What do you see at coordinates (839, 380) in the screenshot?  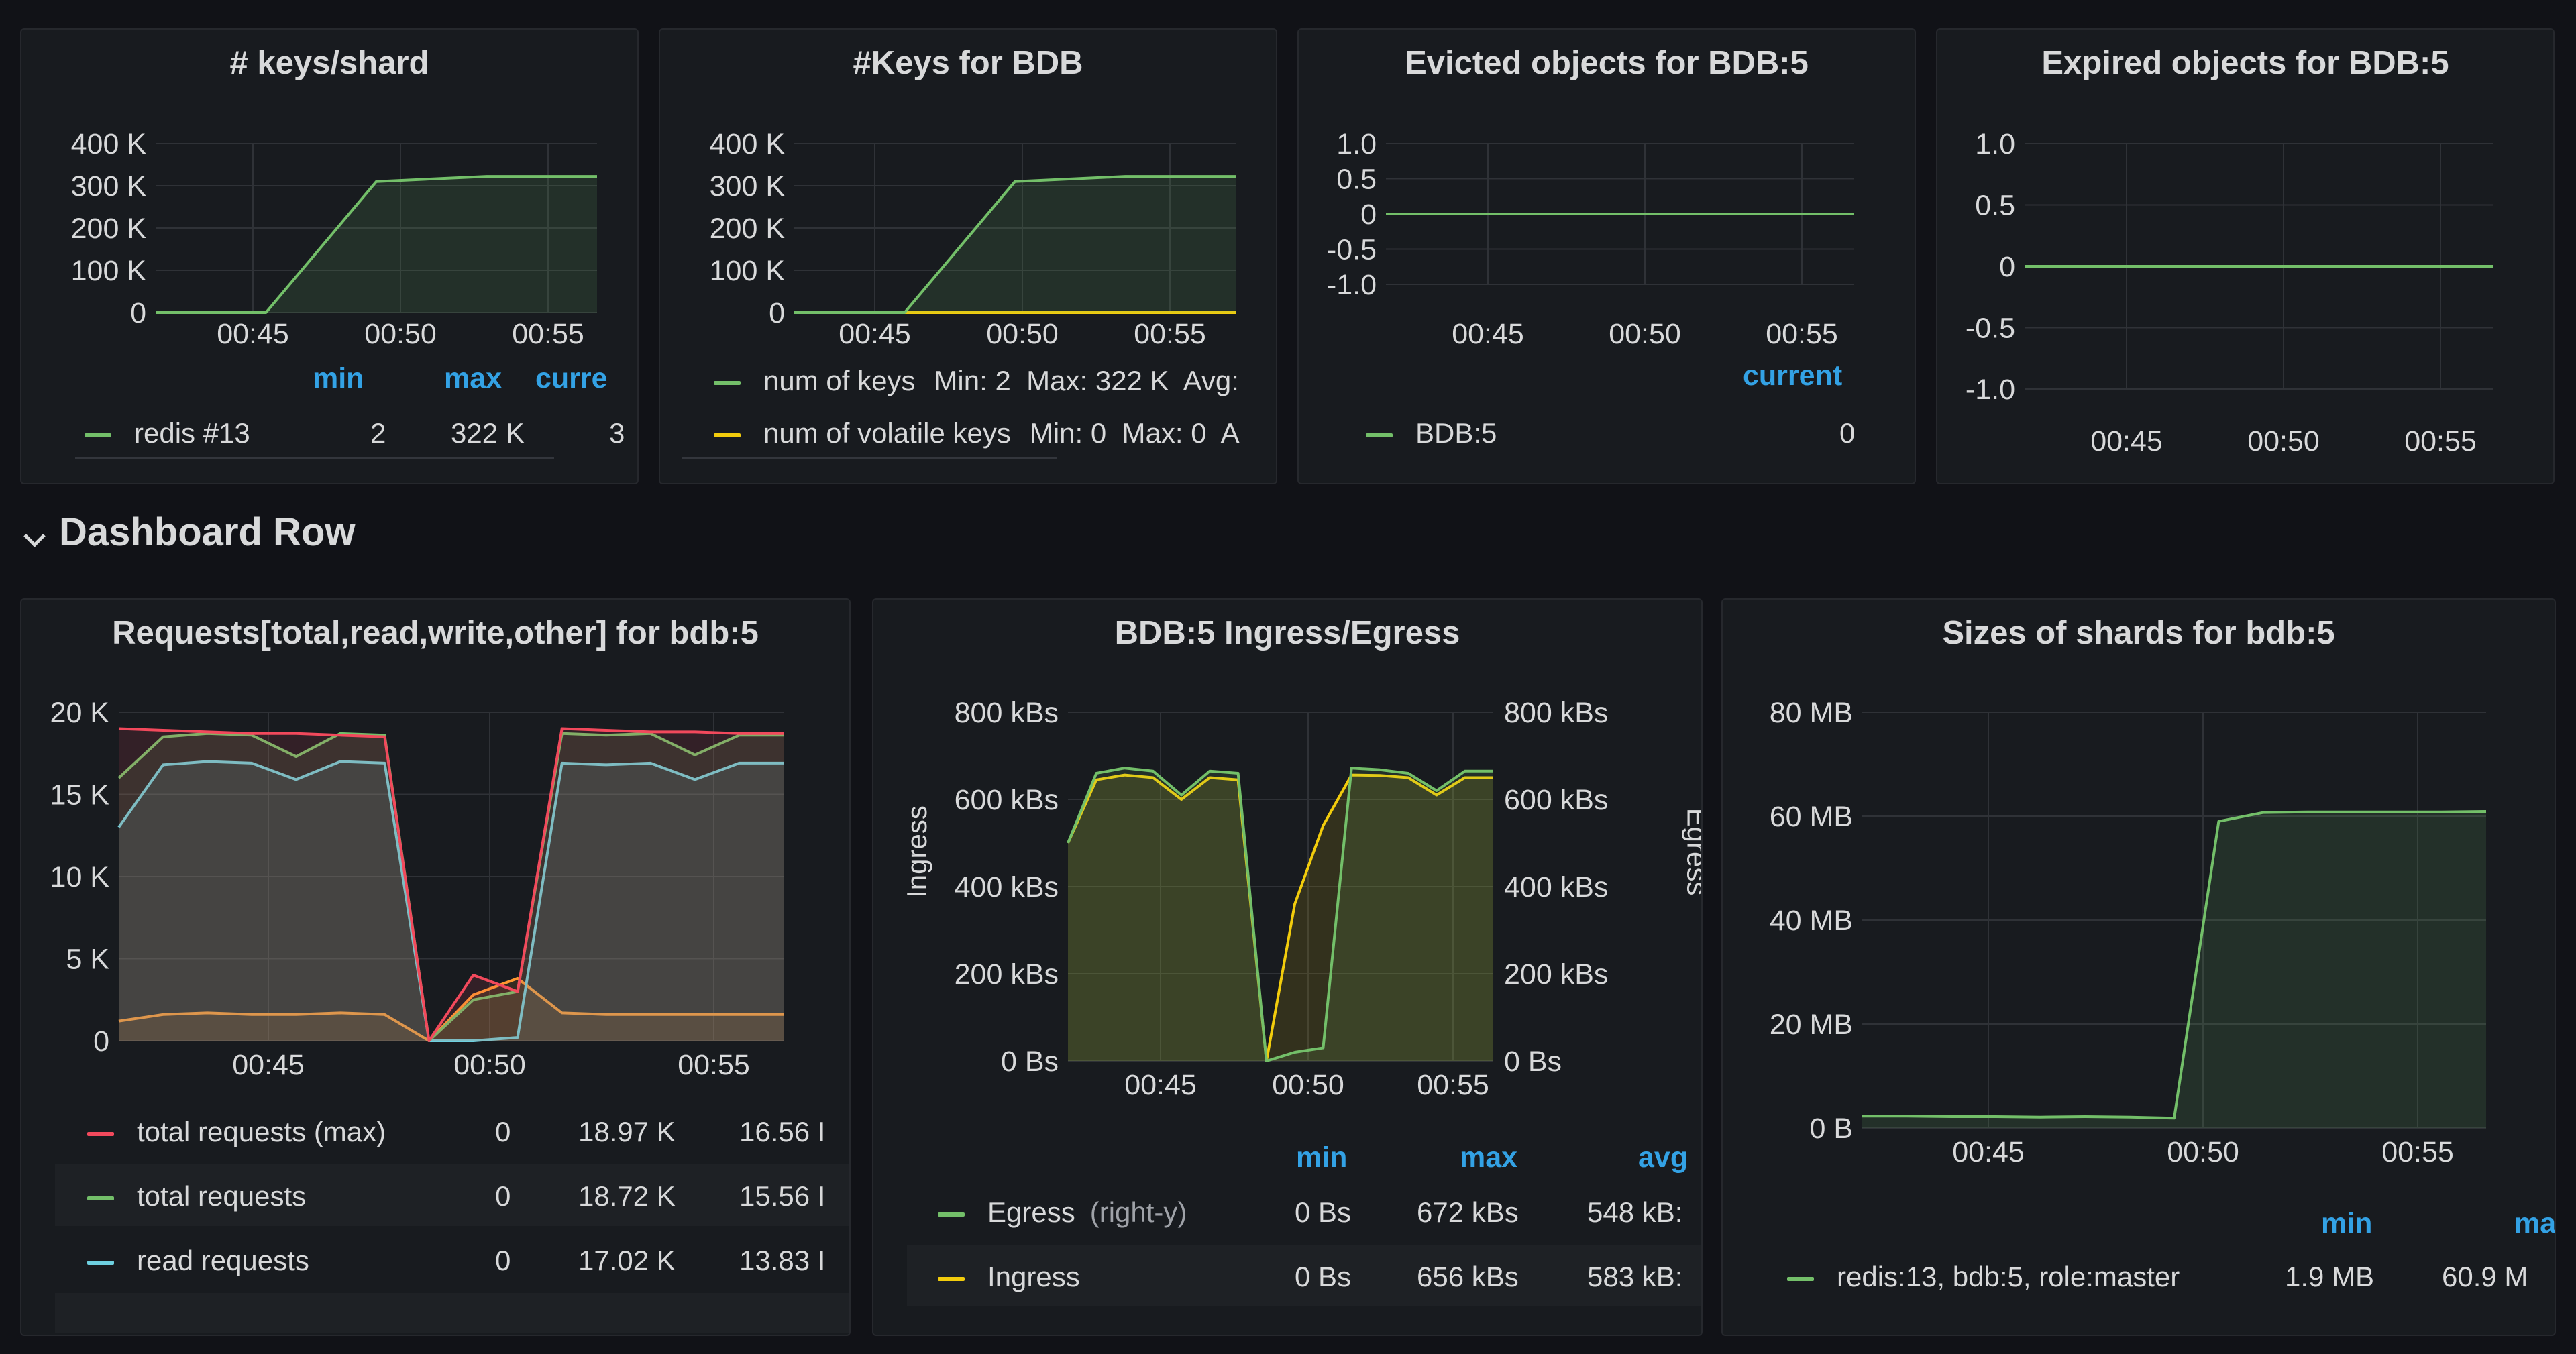 I see `legend-label: num of keys` at bounding box center [839, 380].